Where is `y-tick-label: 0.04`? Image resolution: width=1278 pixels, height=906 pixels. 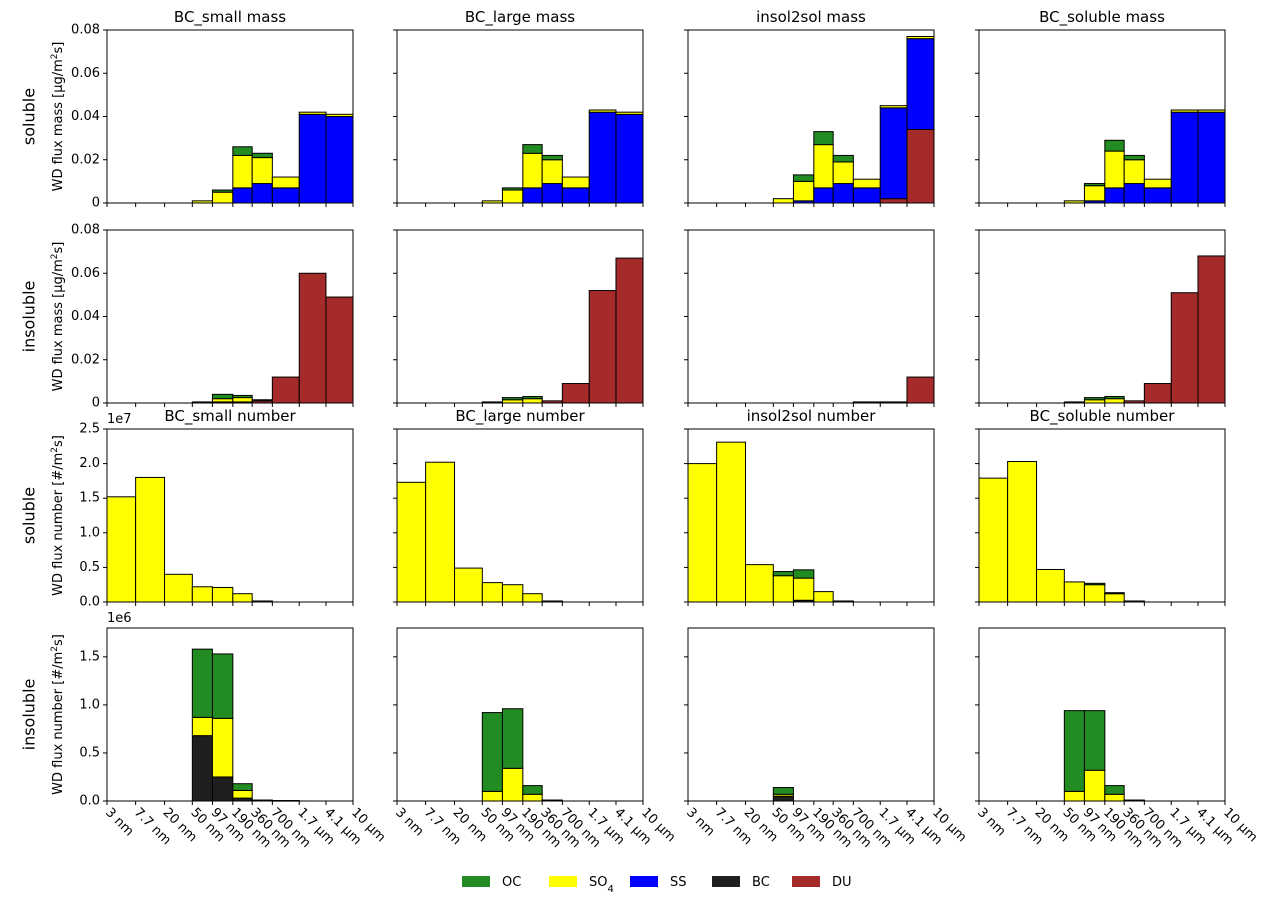 y-tick-label: 0.04 is located at coordinates (85, 116).